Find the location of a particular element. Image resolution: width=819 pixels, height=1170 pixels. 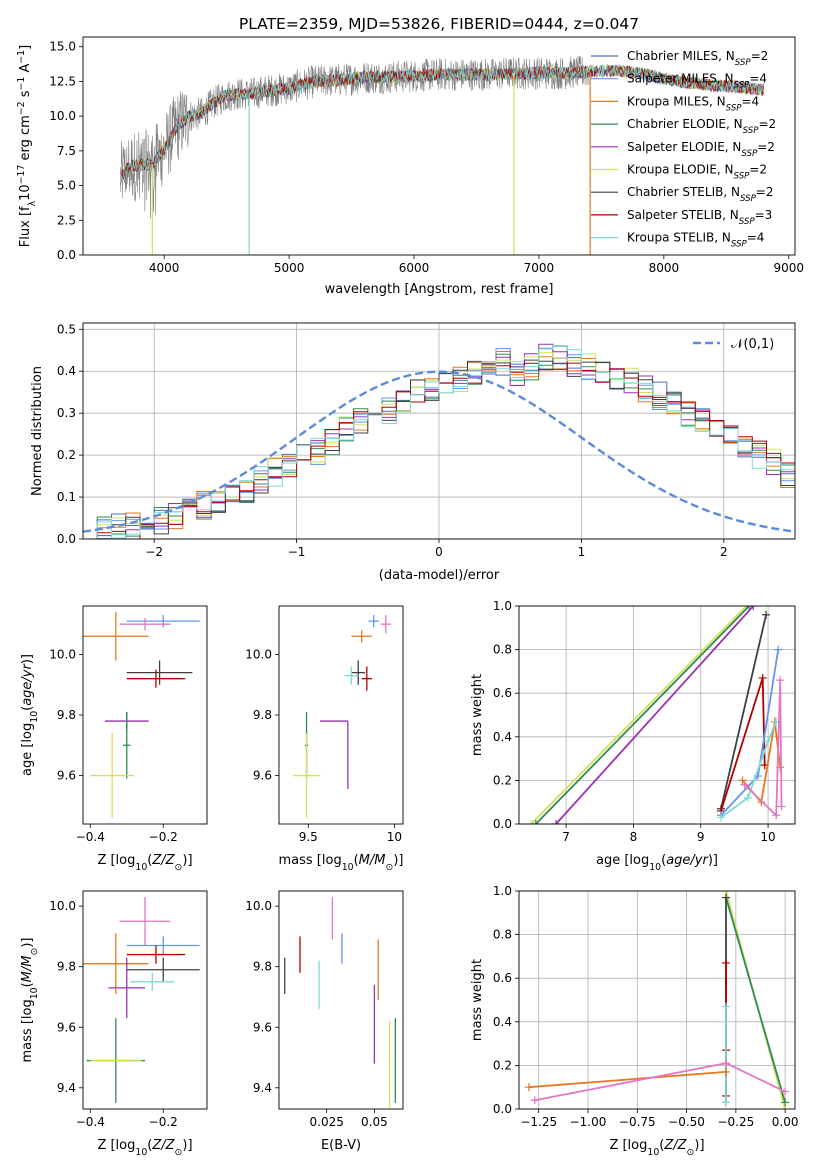

y-tick-label: 2.5 is located at coordinates (66, 220).